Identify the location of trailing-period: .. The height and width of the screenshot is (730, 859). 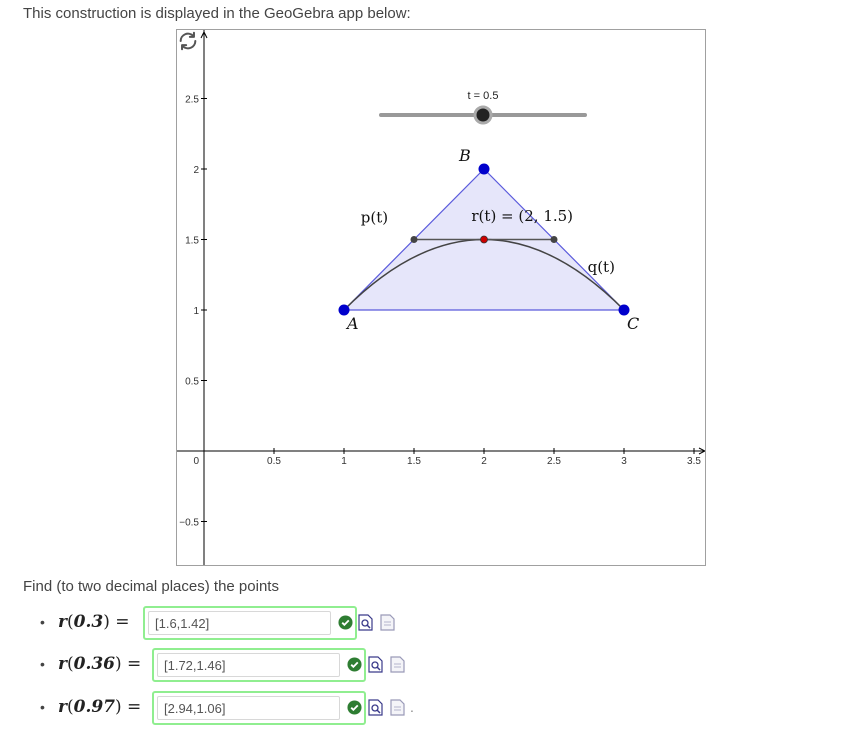
(412, 707).